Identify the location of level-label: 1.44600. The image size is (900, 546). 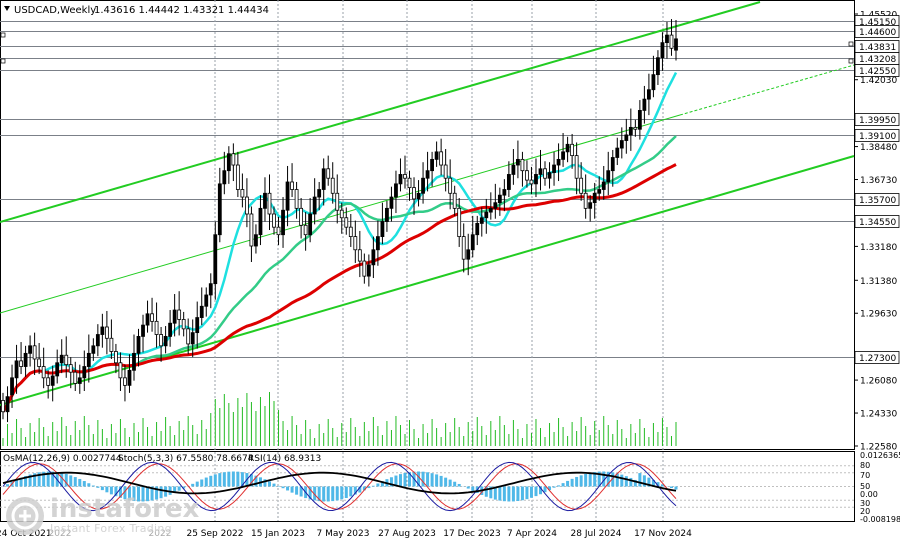
(877, 33).